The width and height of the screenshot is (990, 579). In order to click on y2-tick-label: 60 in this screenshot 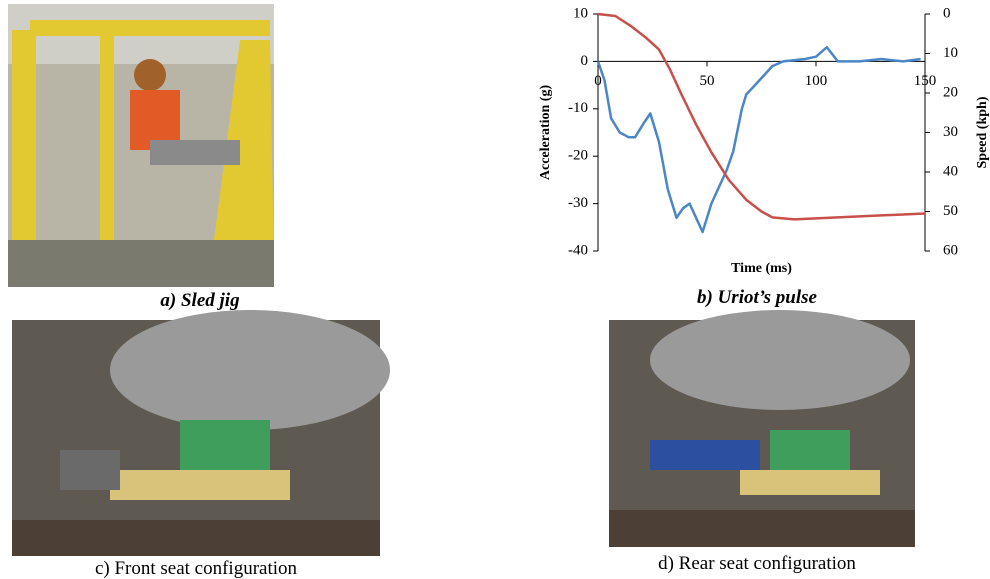, I will do `click(950, 250)`.